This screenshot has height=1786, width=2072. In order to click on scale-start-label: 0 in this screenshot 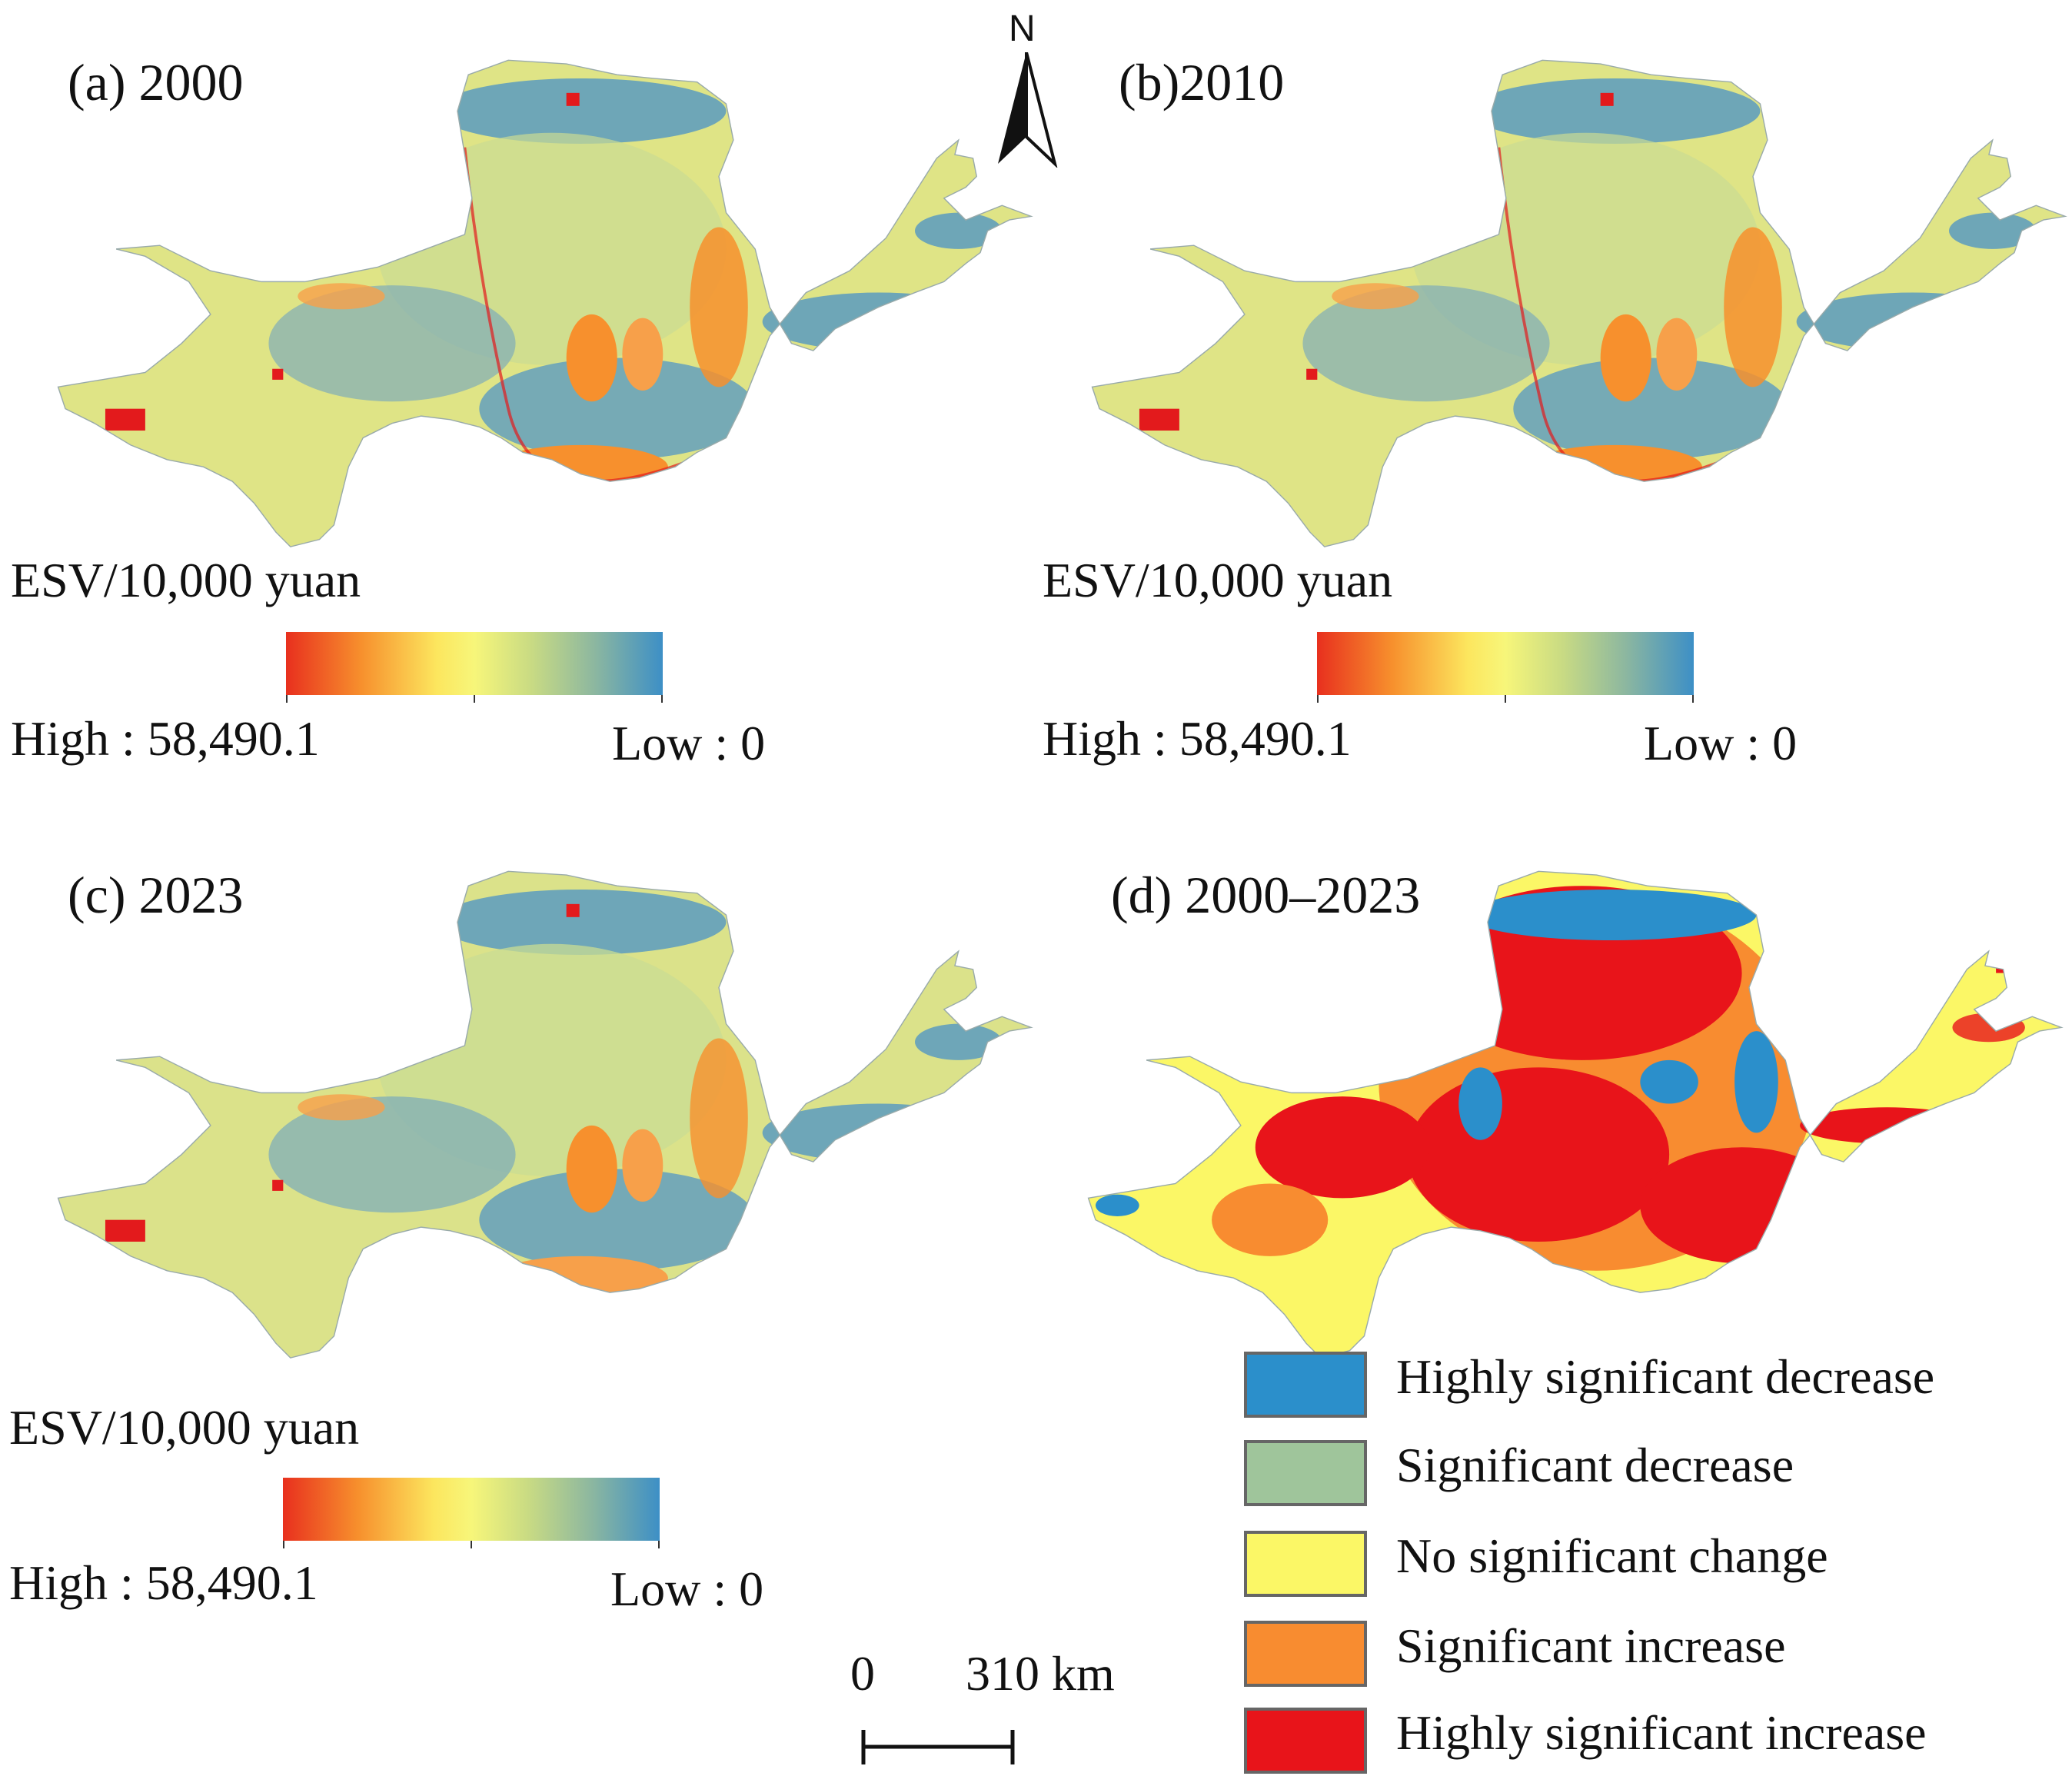, I will do `click(862, 1674)`.